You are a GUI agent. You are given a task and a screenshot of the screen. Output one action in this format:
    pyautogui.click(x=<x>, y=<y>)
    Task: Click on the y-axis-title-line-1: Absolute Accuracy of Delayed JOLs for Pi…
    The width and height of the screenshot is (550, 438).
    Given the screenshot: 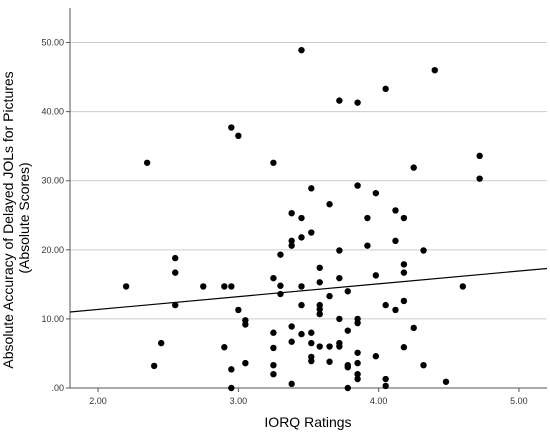 What is the action you would take?
    pyautogui.click(x=8, y=219)
    